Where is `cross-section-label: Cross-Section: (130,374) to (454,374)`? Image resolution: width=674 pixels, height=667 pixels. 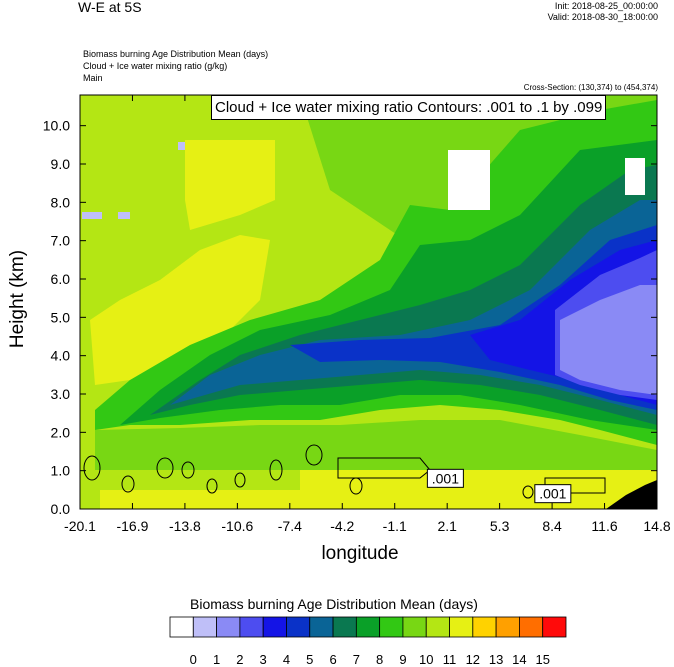 cross-section-label: Cross-Section: (130,374) to (454,374) is located at coordinates (590, 87).